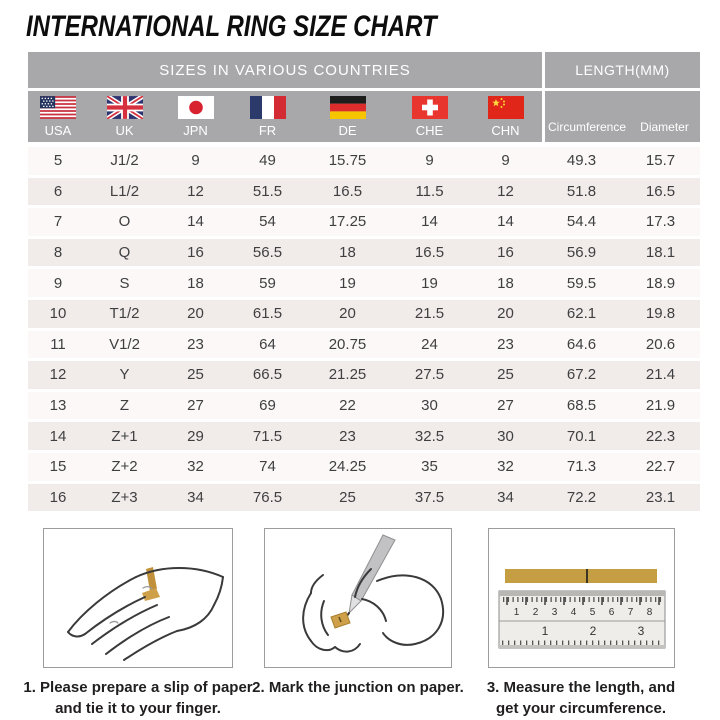 The image size is (720, 720). What do you see at coordinates (429, 191) in the screenshot?
I see `table-cell: 11.5` at bounding box center [429, 191].